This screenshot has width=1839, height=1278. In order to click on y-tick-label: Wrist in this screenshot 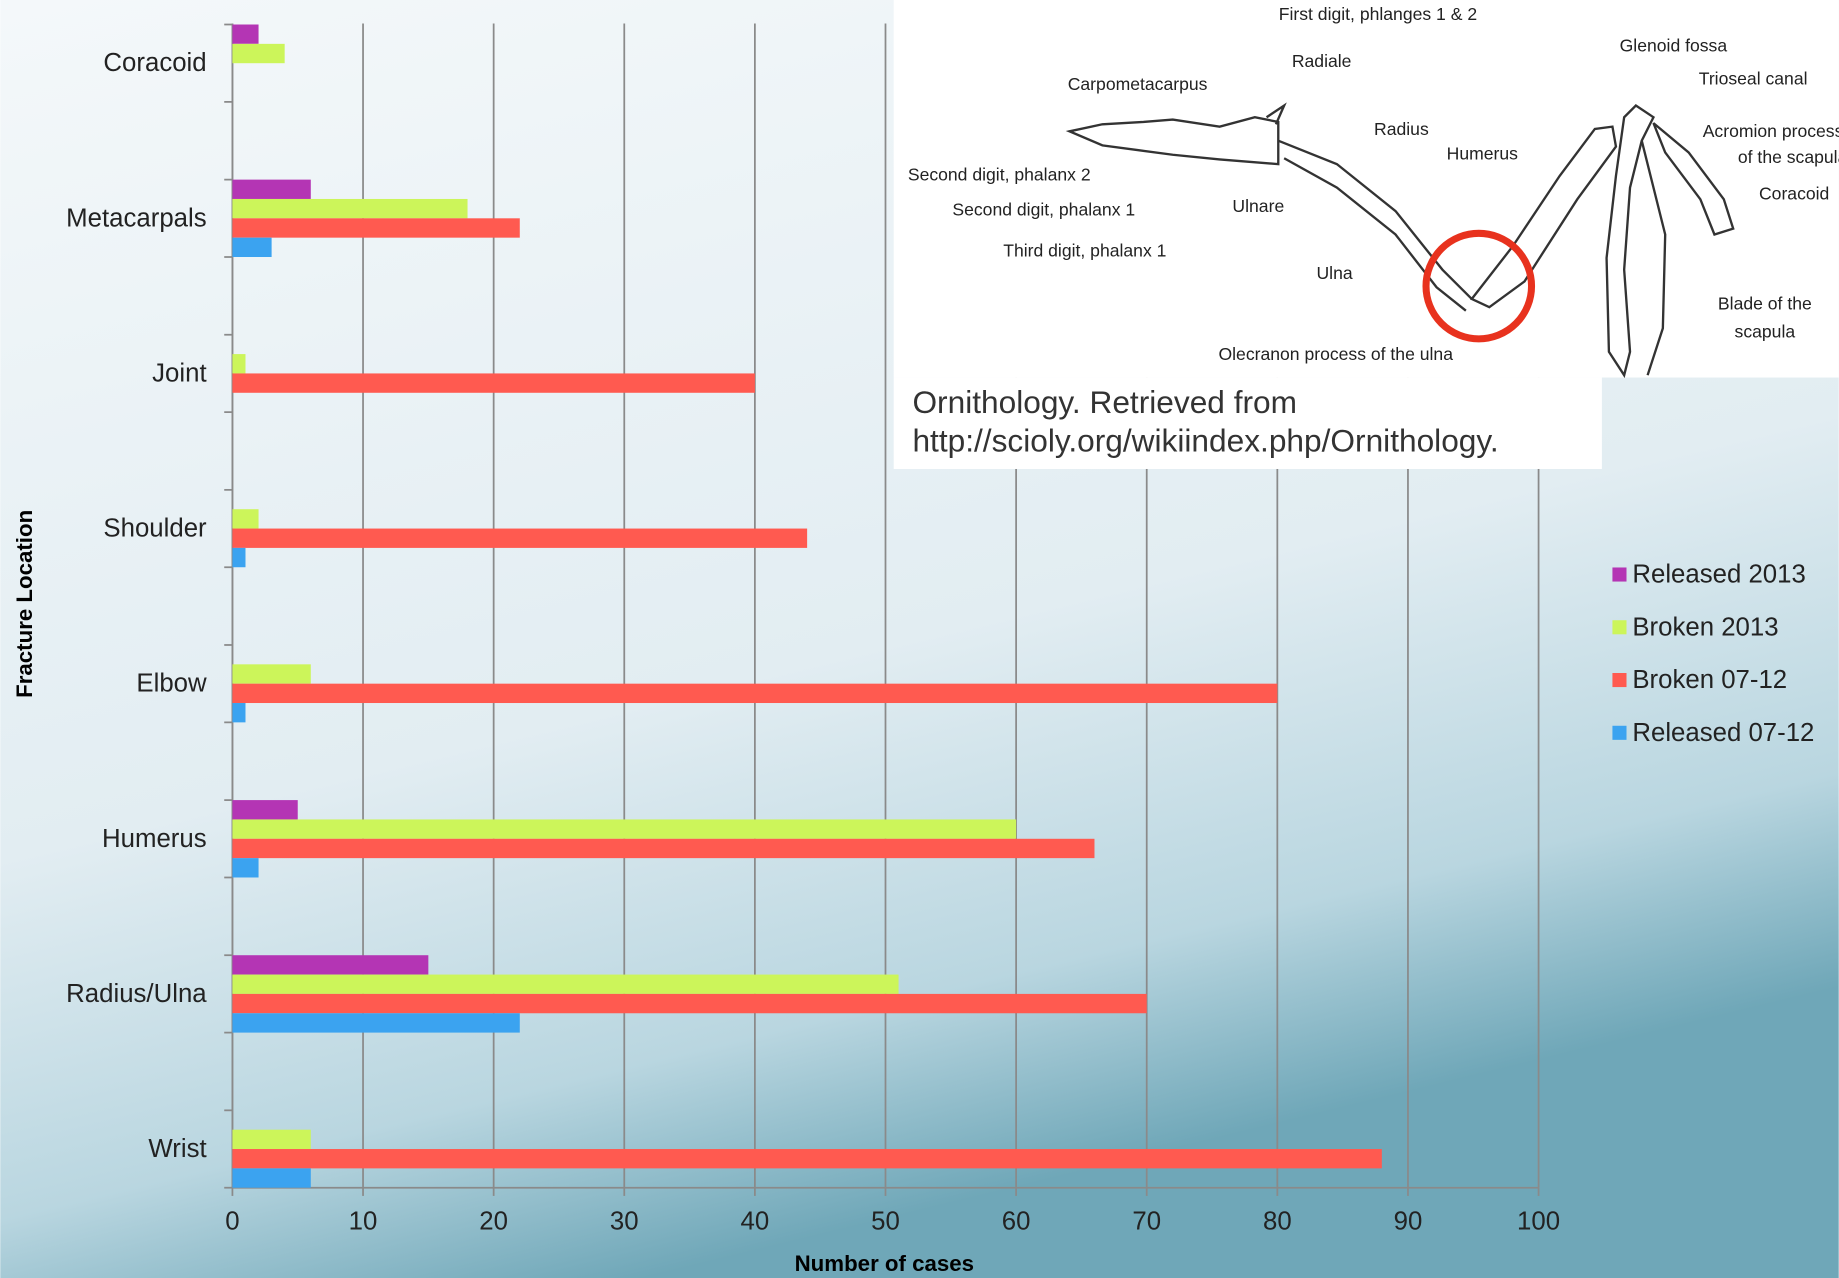, I will do `click(177, 1149)`.